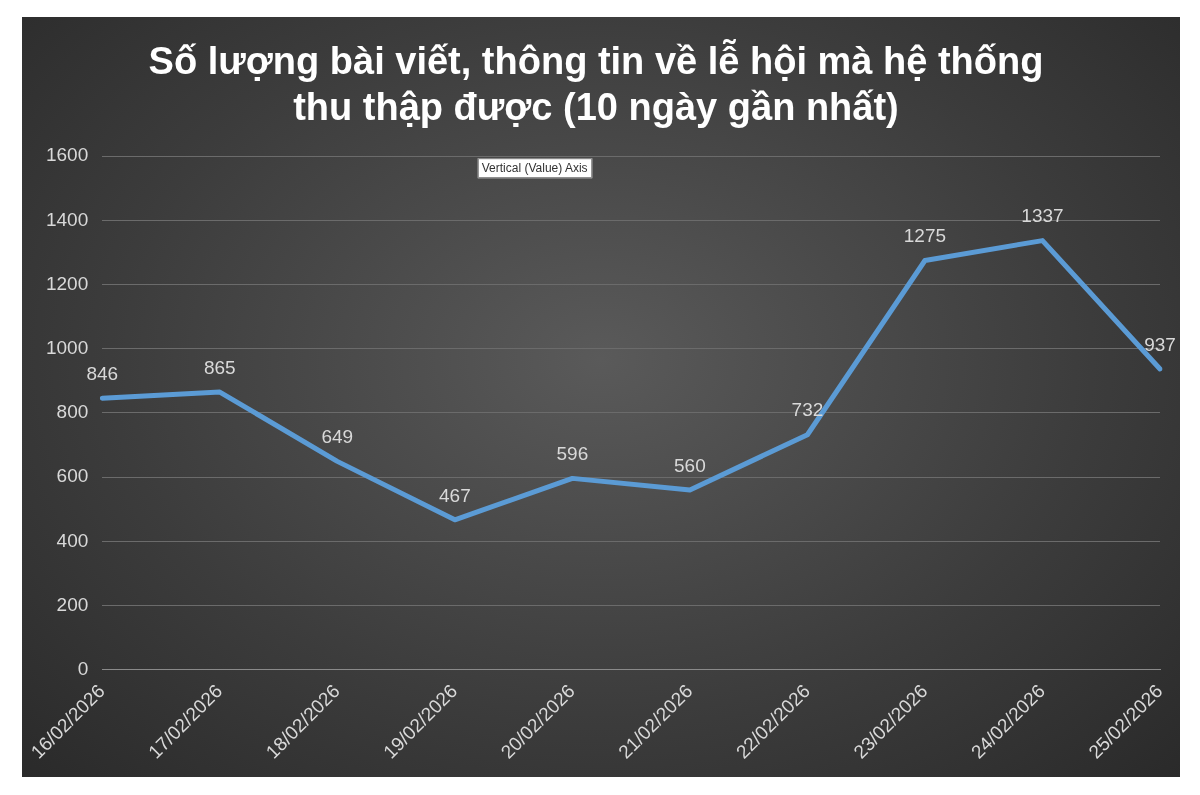 The height and width of the screenshot is (795, 1200). I want to click on data-label: 937, so click(1160, 344).